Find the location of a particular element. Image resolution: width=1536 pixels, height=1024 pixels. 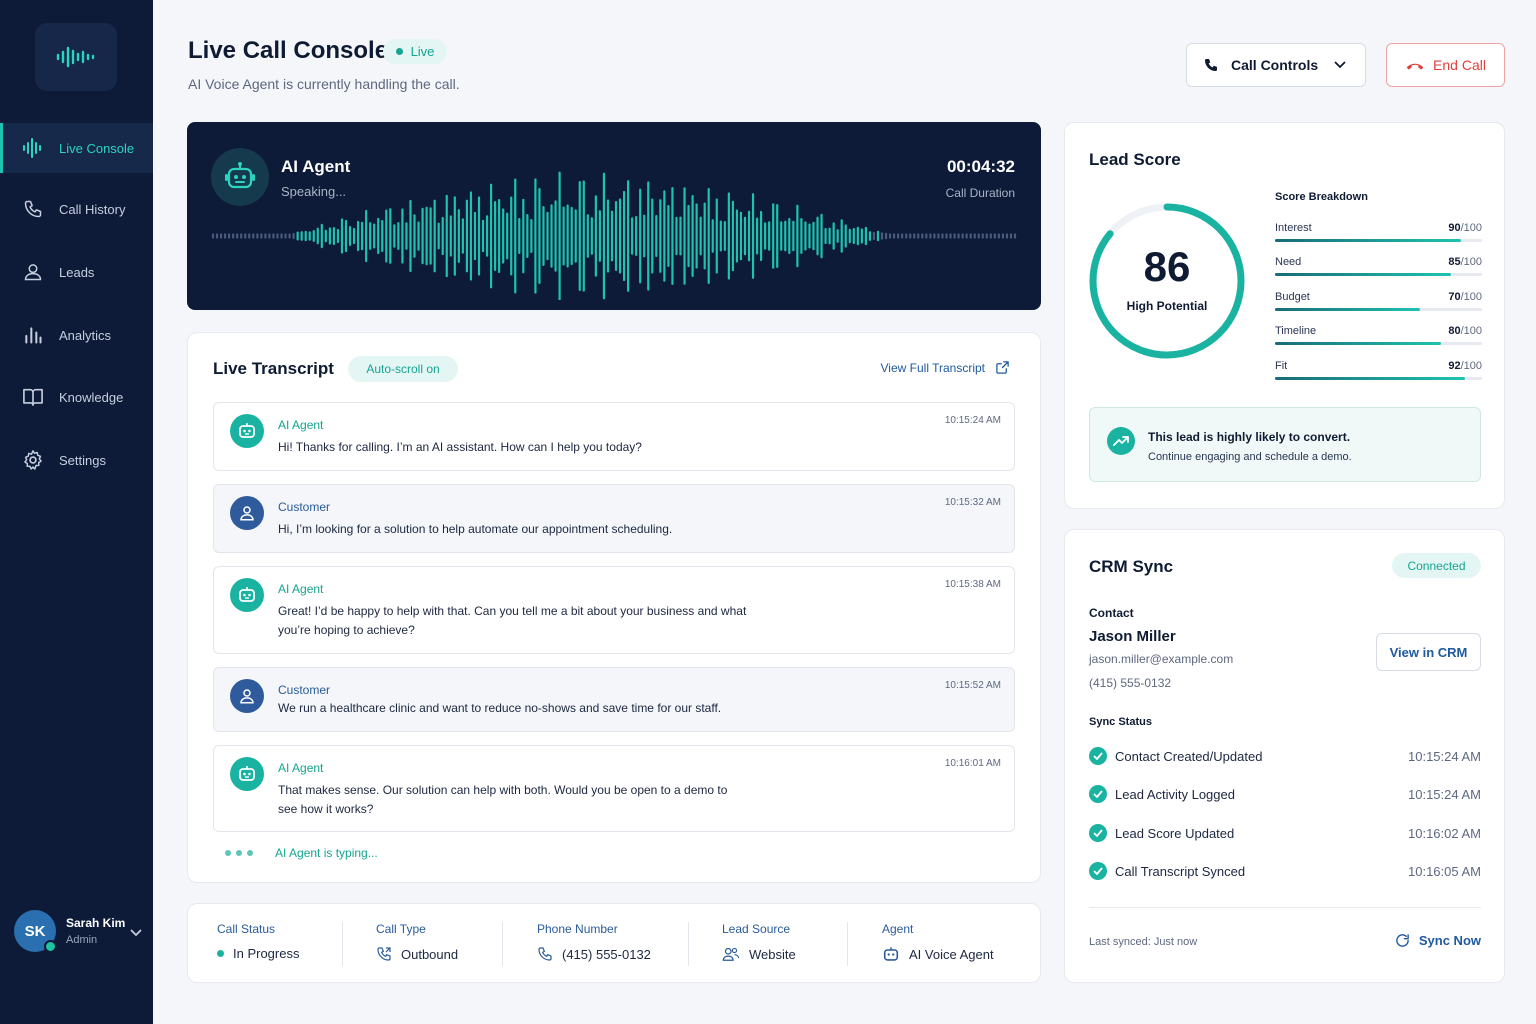

contact-email: jason.miller@example.com is located at coordinates (1161, 659).